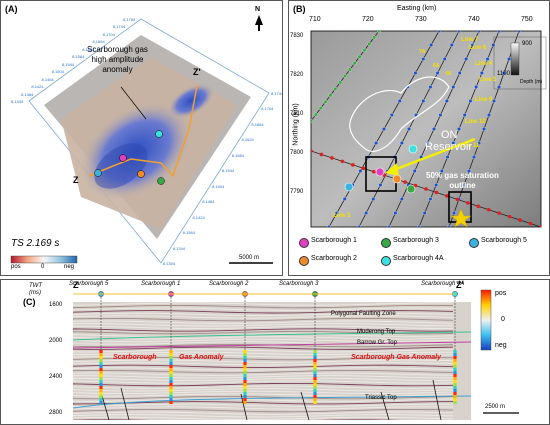  What do you see at coordinates (76, 285) in the screenshot?
I see `section-z: Z` at bounding box center [76, 285].